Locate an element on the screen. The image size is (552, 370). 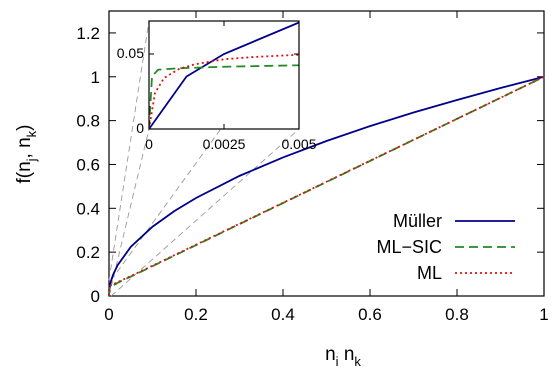
x-axis-label: ni nk is located at coordinates (343, 356).